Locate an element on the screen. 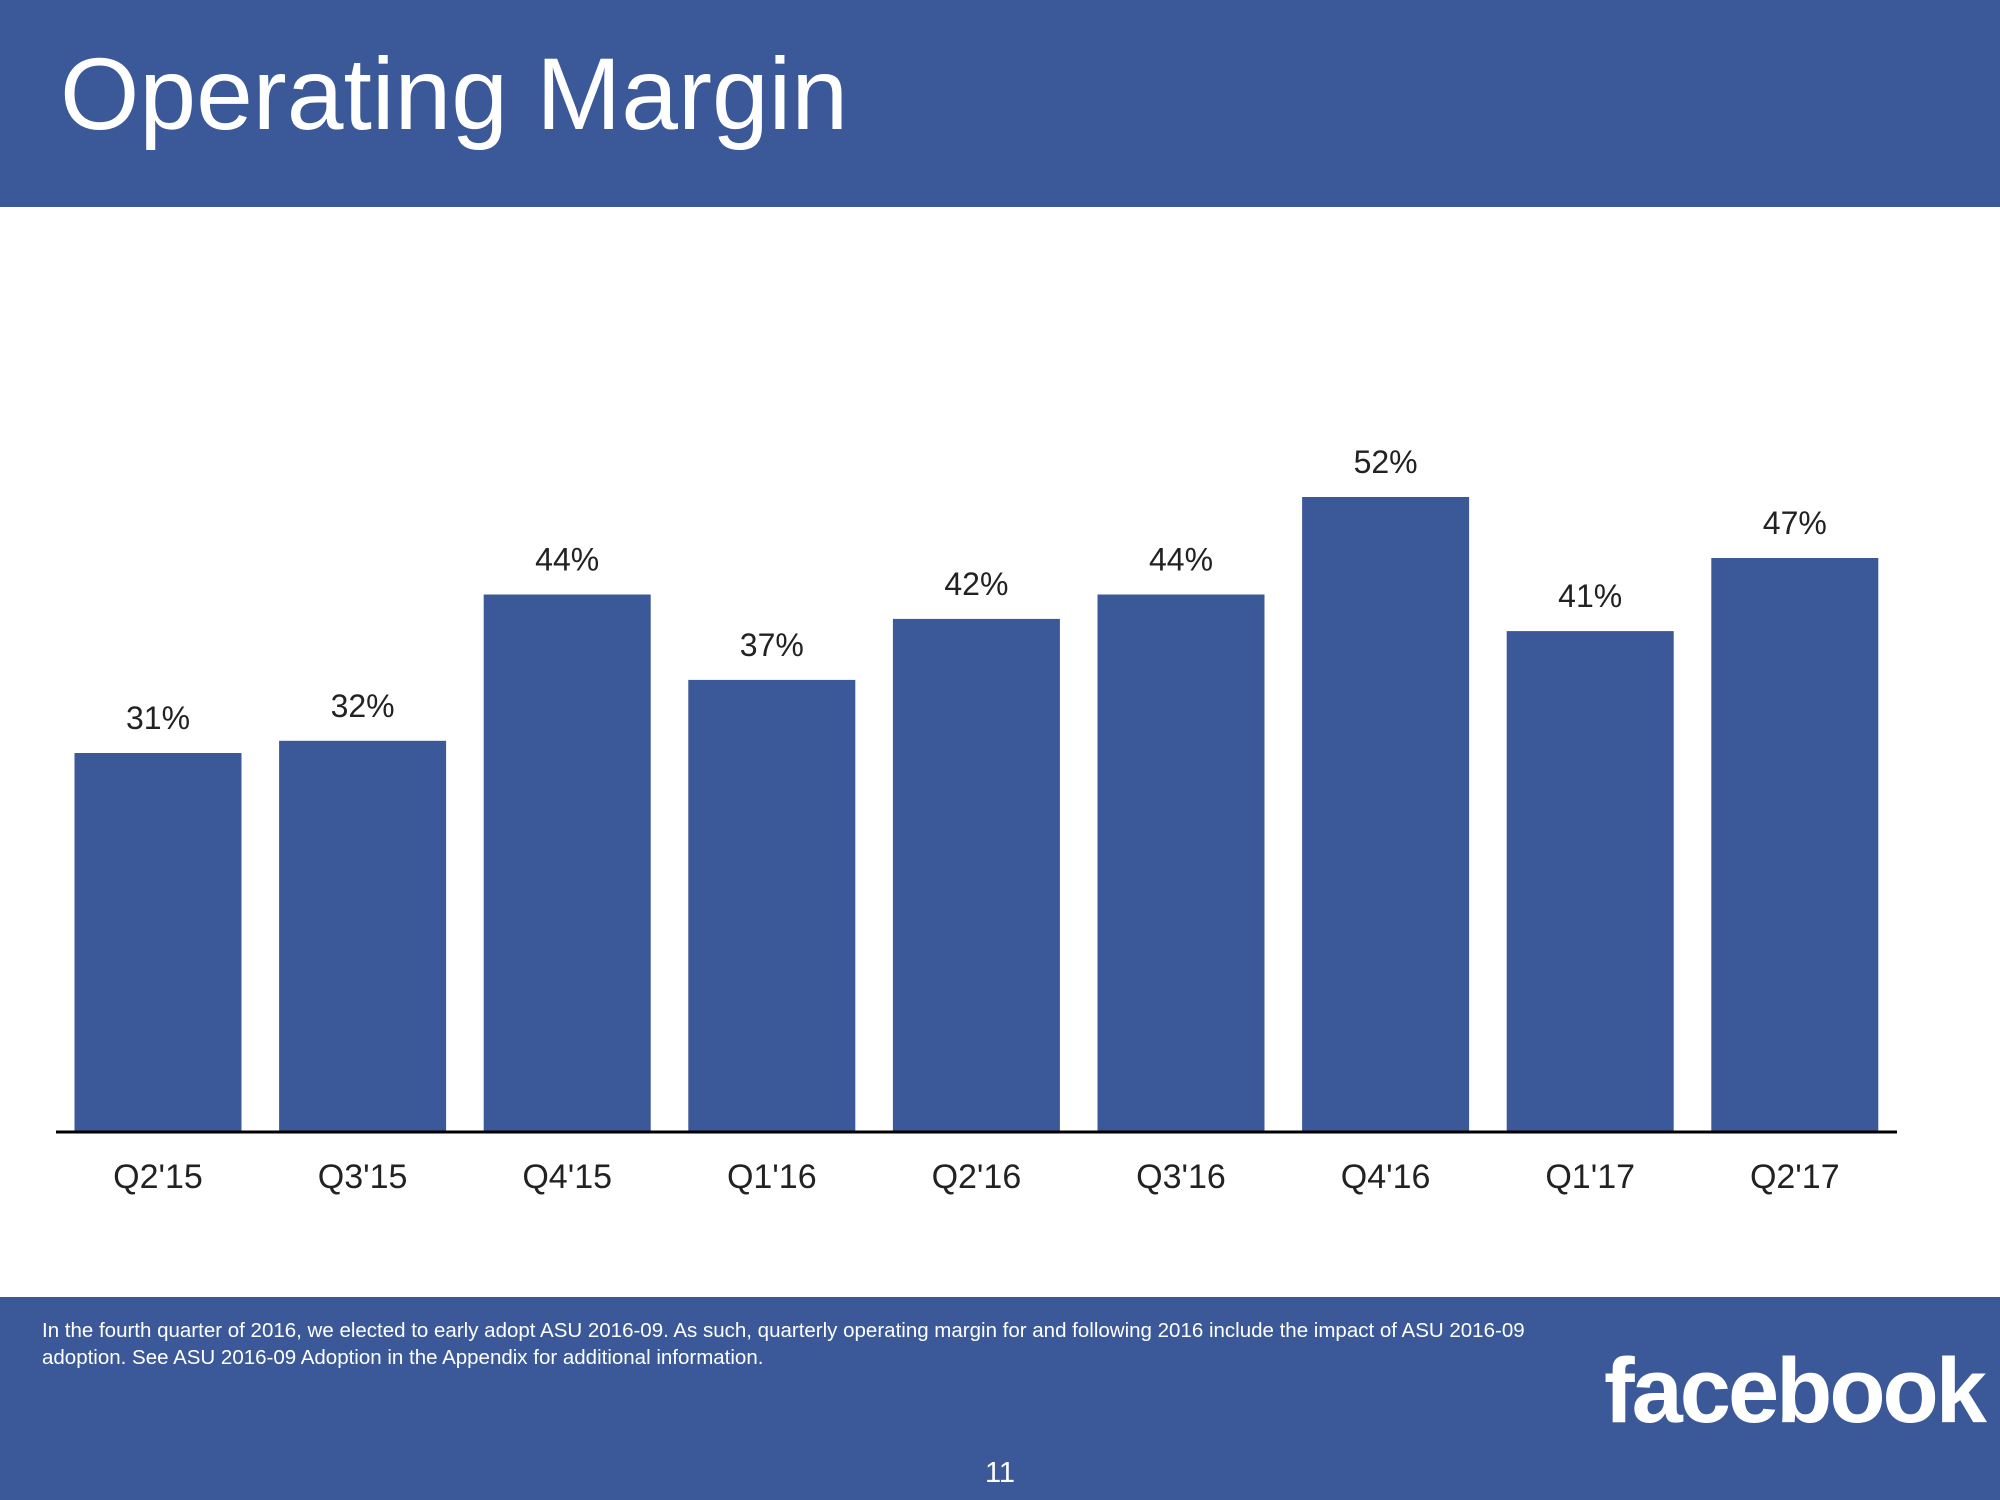 This screenshot has width=2000, height=1500. bar-Q4'15 is located at coordinates (567, 862).